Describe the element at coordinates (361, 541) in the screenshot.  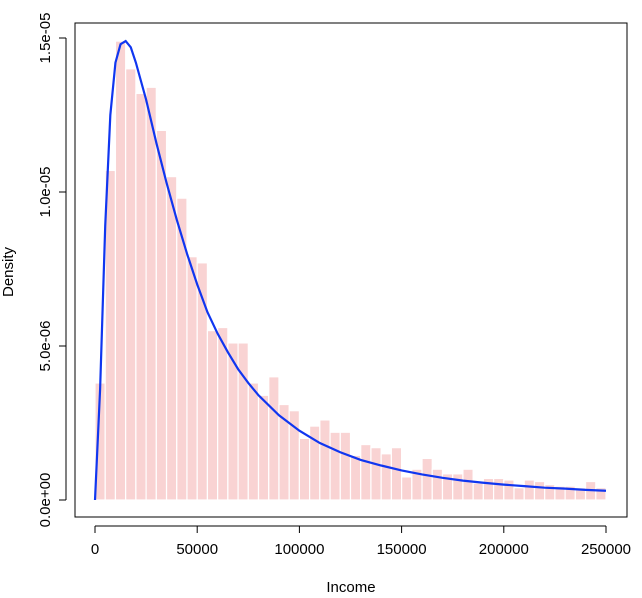
I see `x-axis: 0 50000 100000 150000 200000 250000` at that location.